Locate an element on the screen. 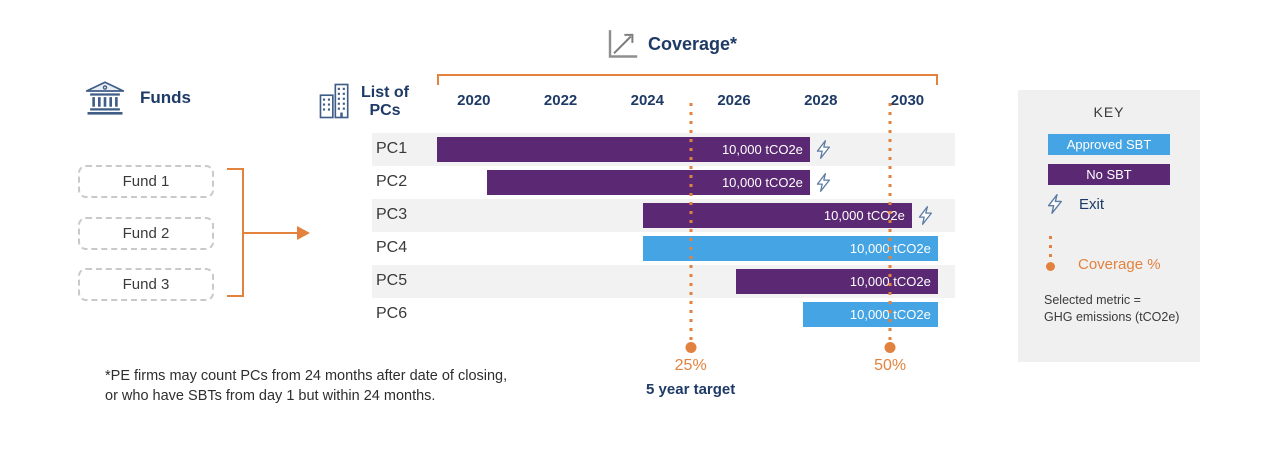 The width and height of the screenshot is (1278, 453). pcs-heading-line1: List of is located at coordinates (385, 92).